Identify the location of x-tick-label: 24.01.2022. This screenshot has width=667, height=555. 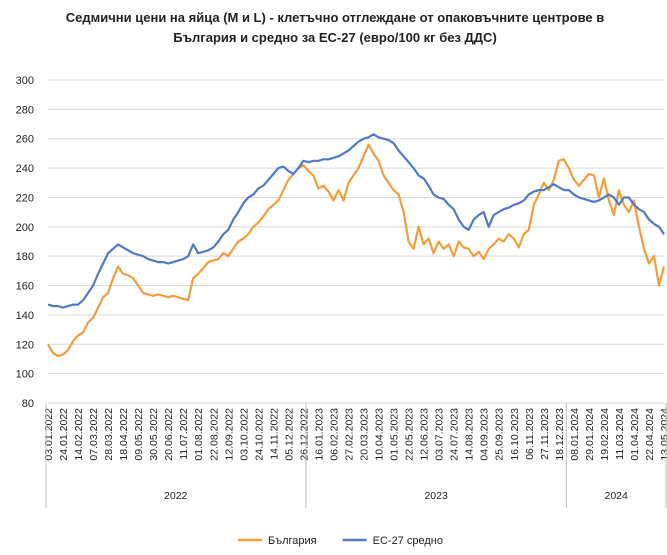
(64, 434).